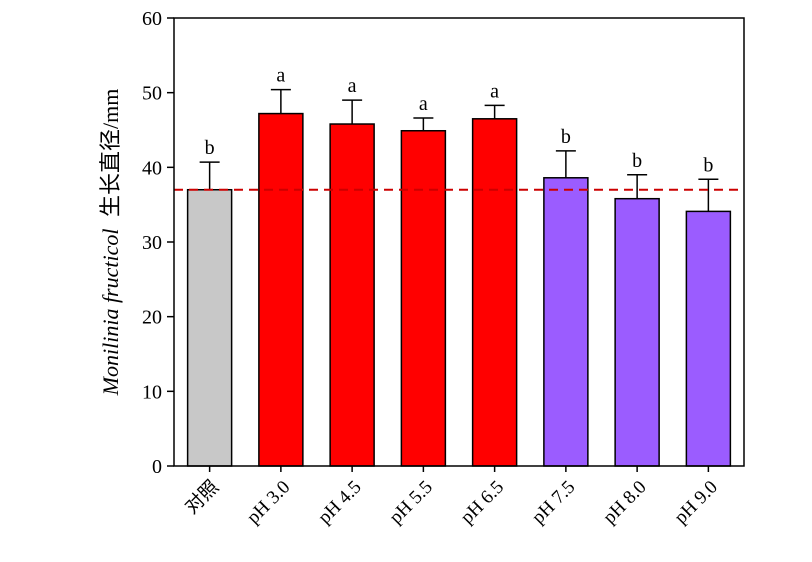  Describe the element at coordinates (202, 497) in the screenshot. I see `x-tick-label-1: 对照` at that location.